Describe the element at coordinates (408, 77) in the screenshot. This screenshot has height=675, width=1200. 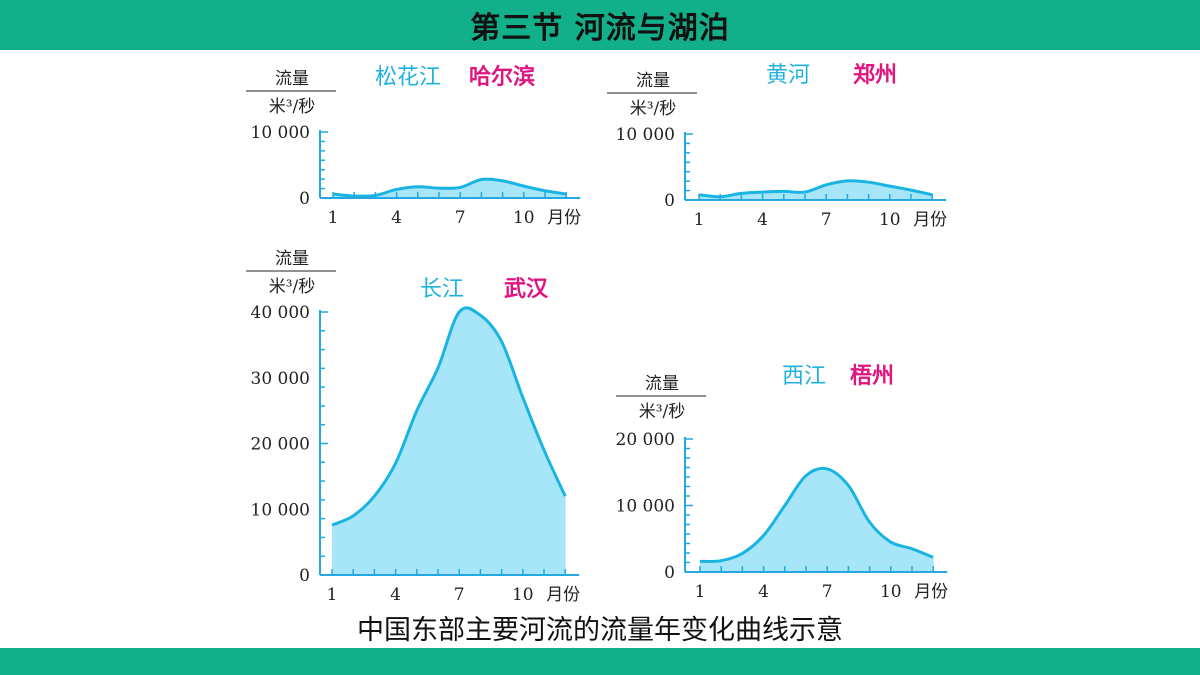
I see `river-name: 松花江` at that location.